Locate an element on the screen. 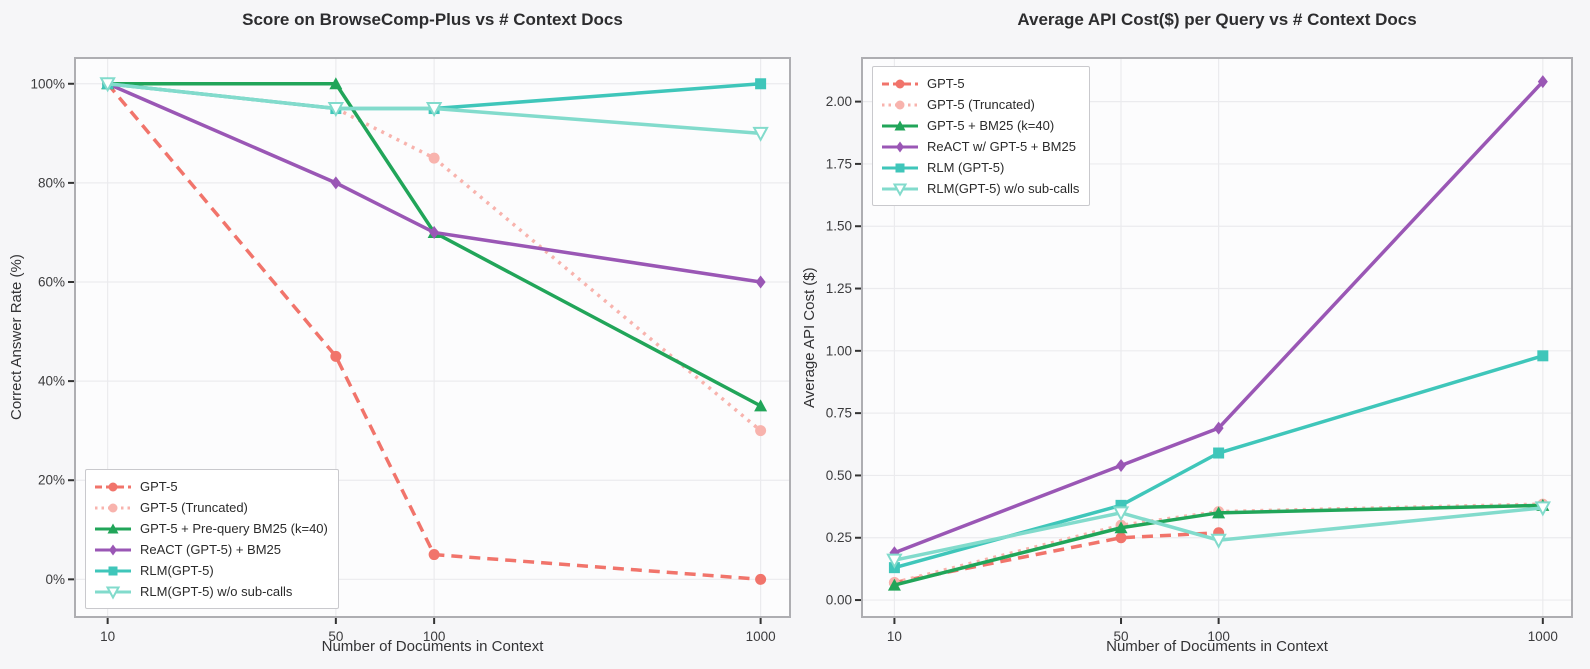 The height and width of the screenshot is (669, 1590). y-tick-label: 2.00 is located at coordinates (839, 101).